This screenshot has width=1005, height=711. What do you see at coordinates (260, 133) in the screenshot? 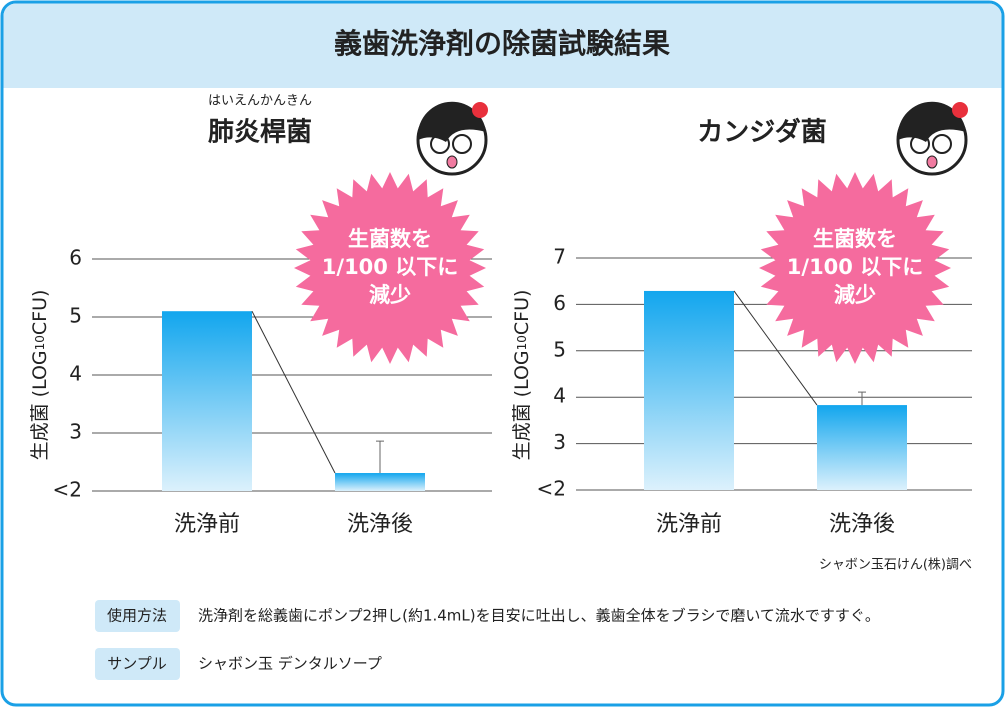
I see `chart-title: 肺炎桿菌` at bounding box center [260, 133].